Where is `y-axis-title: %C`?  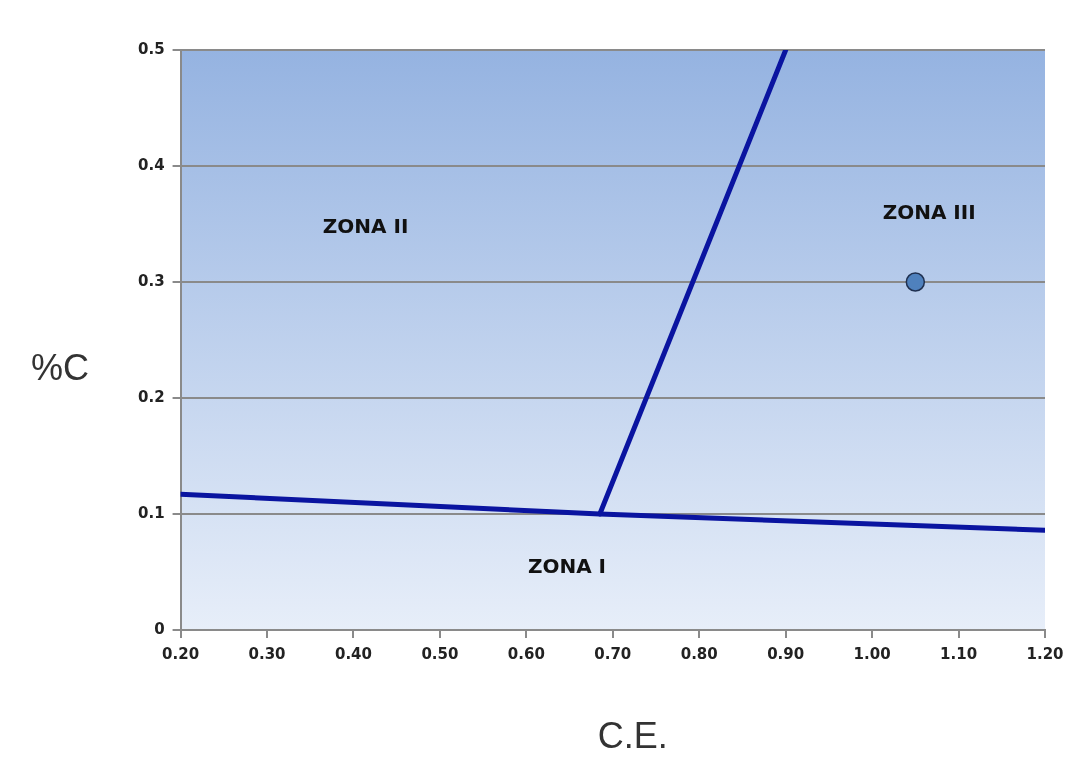
y-axis-title: %C is located at coordinates (60, 367).